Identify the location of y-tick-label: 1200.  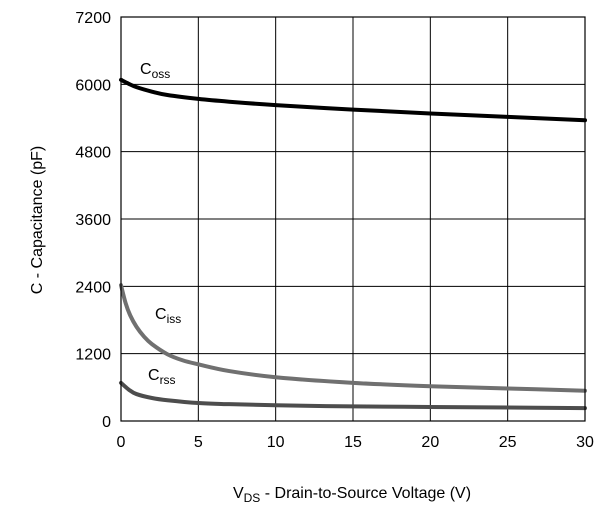
(93, 355).